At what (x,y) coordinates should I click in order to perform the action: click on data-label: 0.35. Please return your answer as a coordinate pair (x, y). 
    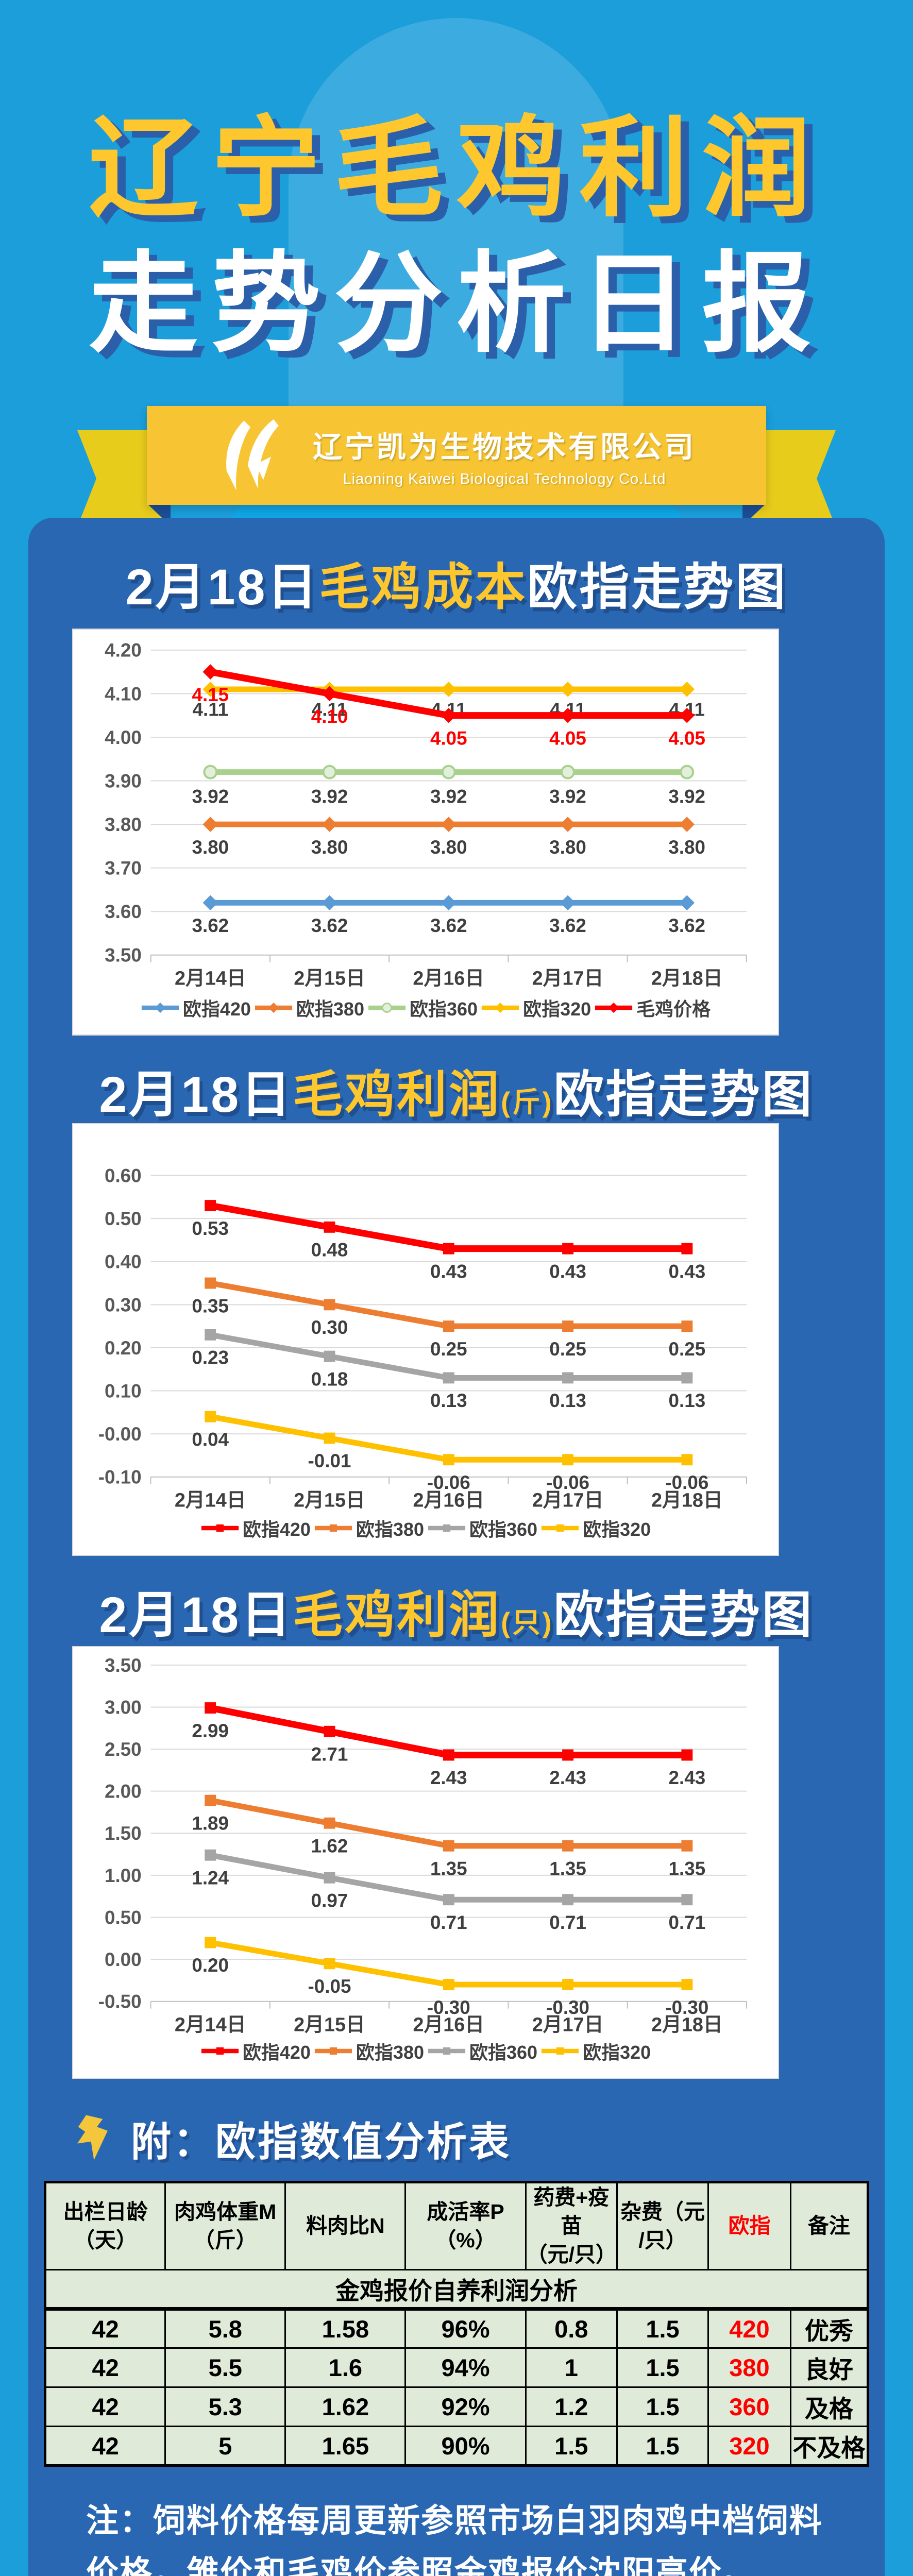
    Looking at the image, I should click on (211, 1305).